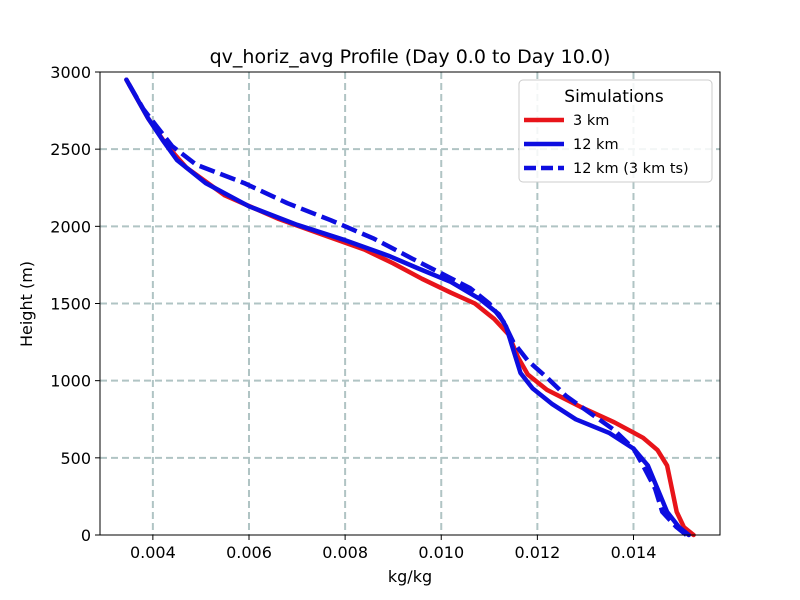 The width and height of the screenshot is (800, 600). I want to click on y-axis-title: Height (m), so click(26, 304).